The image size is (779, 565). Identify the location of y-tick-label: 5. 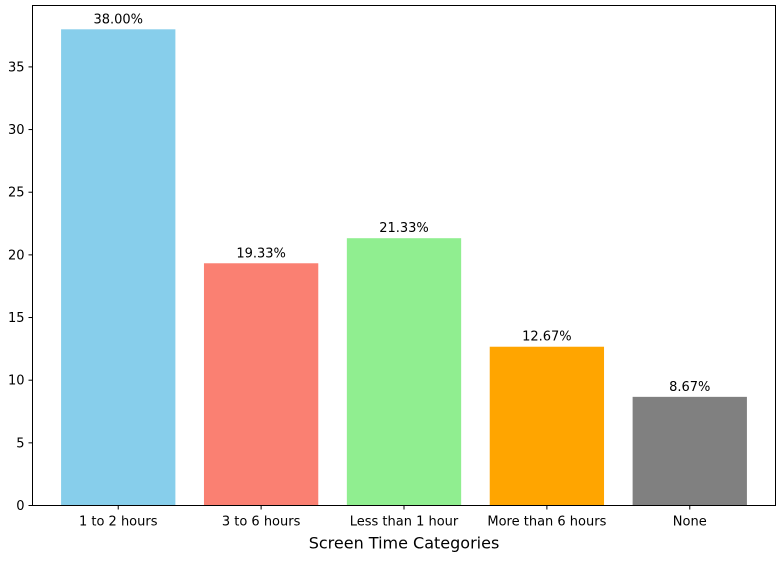
(20, 443).